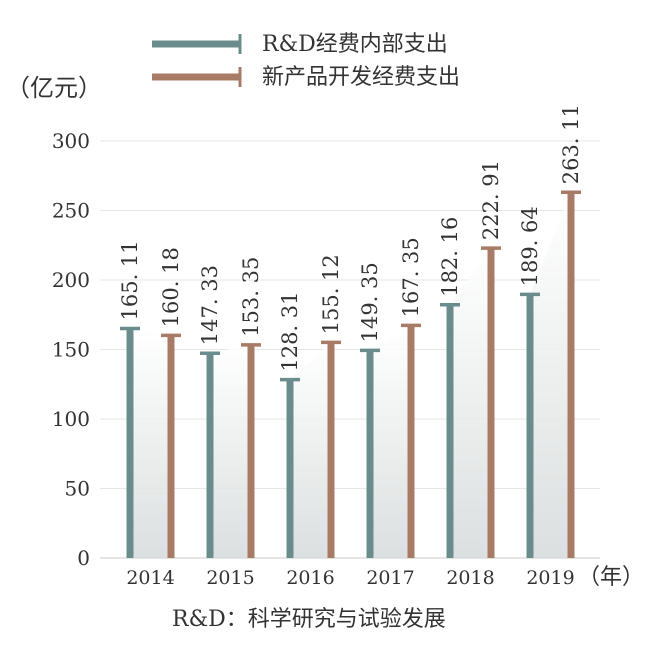 The width and height of the screenshot is (659, 651). What do you see at coordinates (530, 246) in the screenshot?
I see `data-label: 189. 64` at bounding box center [530, 246].